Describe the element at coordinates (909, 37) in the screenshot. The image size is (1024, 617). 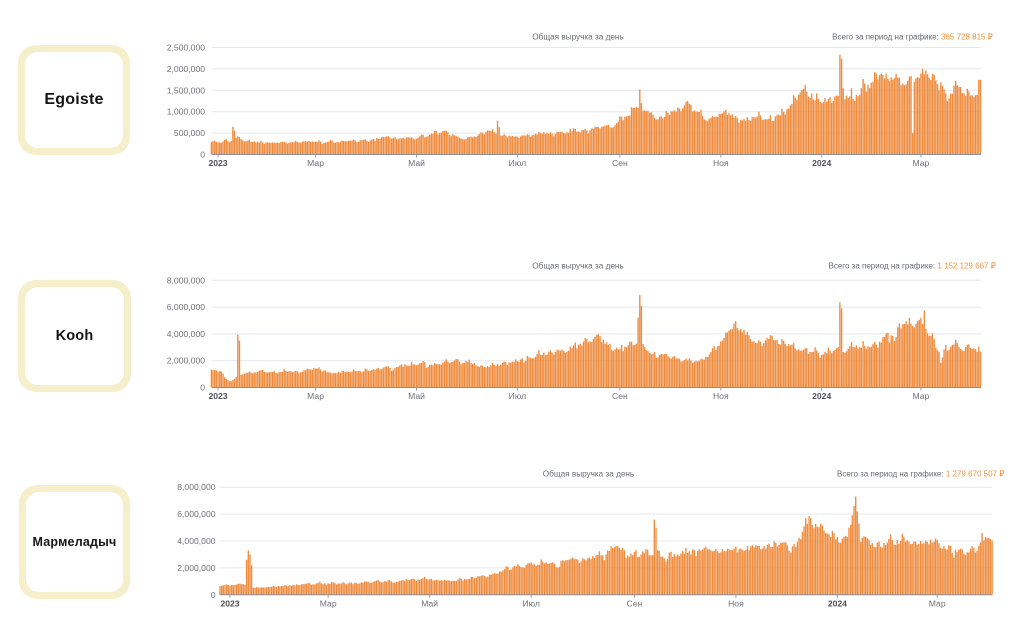
I see `svg-text:Всего за период на графике: 36: Всего за период на графике: 365 728 815` at that location.